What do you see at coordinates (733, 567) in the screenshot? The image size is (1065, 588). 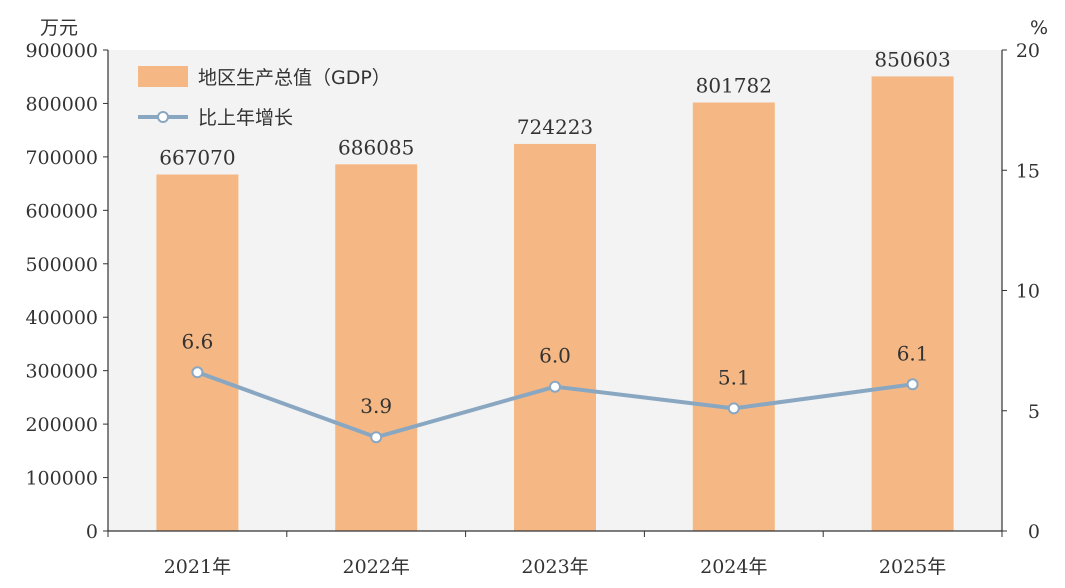 I see `x-tick-label-3: 2024年` at bounding box center [733, 567].